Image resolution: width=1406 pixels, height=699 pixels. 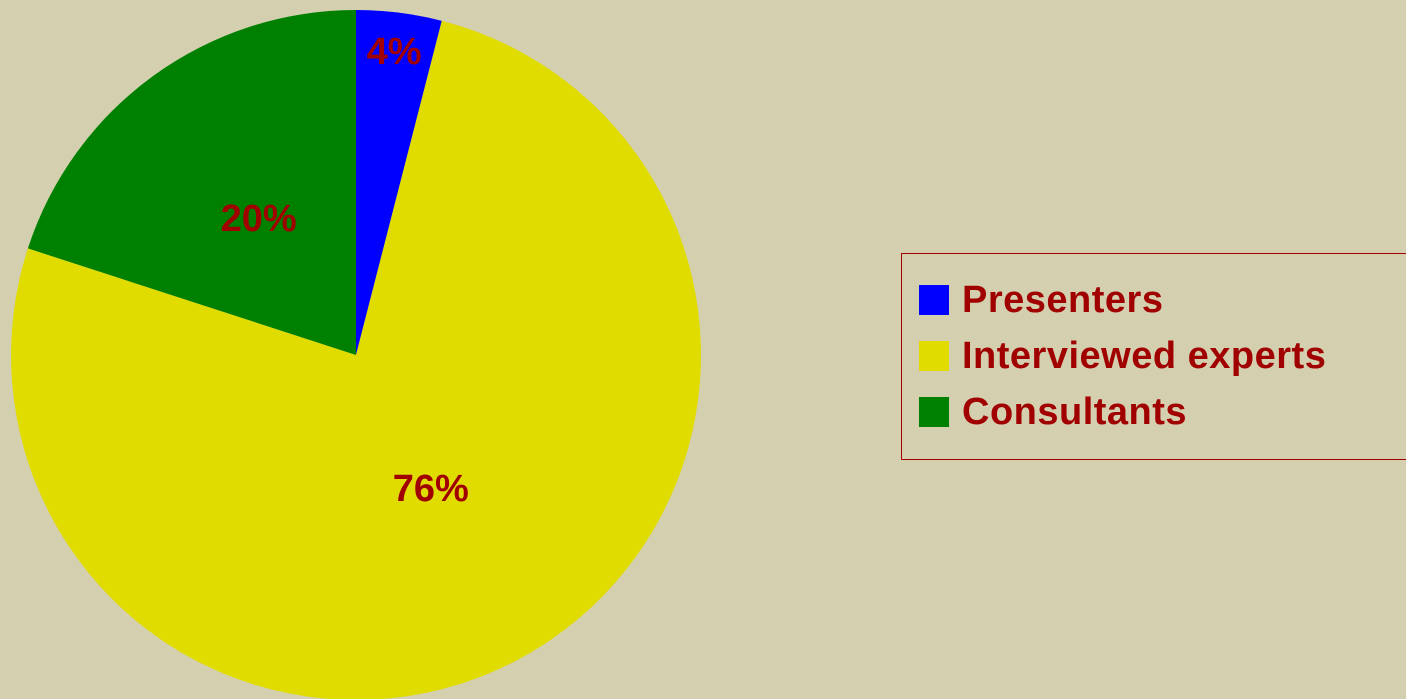 What do you see at coordinates (192, 182) in the screenshot?
I see `pie-slice-consultants` at bounding box center [192, 182].